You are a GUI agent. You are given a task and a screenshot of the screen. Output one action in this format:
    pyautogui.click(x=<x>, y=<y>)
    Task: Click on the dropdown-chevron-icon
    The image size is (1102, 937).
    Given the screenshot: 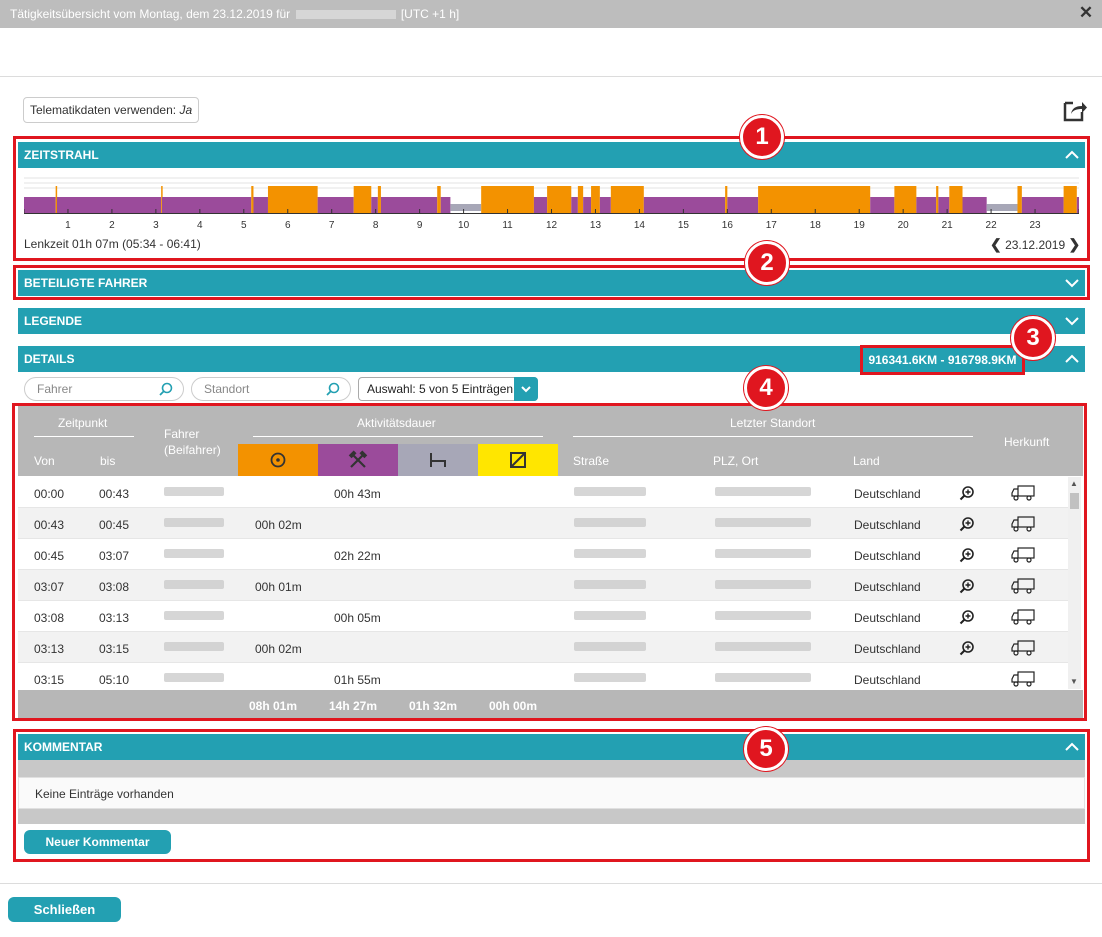 What is the action you would take?
    pyautogui.click(x=526, y=389)
    